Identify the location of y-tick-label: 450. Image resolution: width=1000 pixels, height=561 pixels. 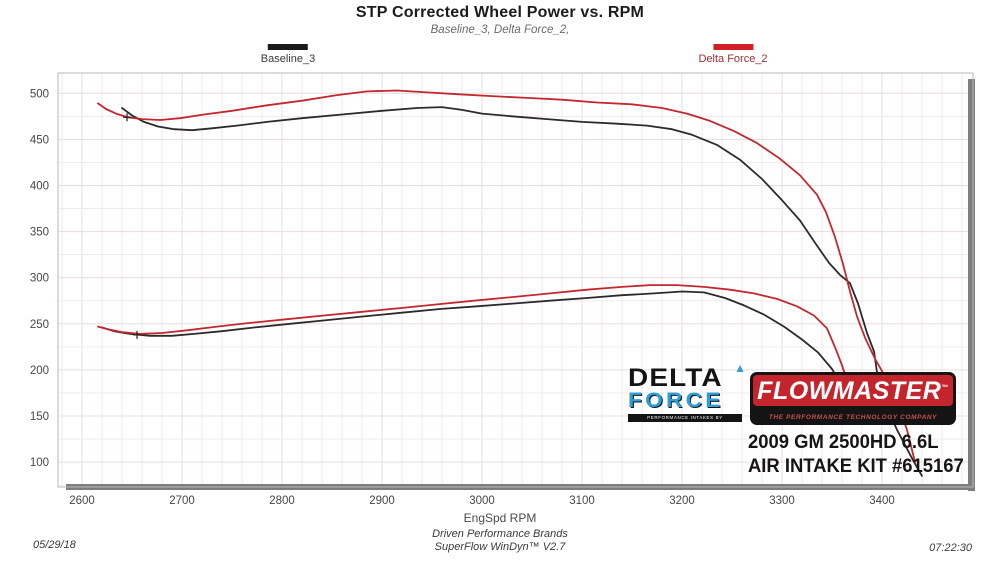
(39, 140).